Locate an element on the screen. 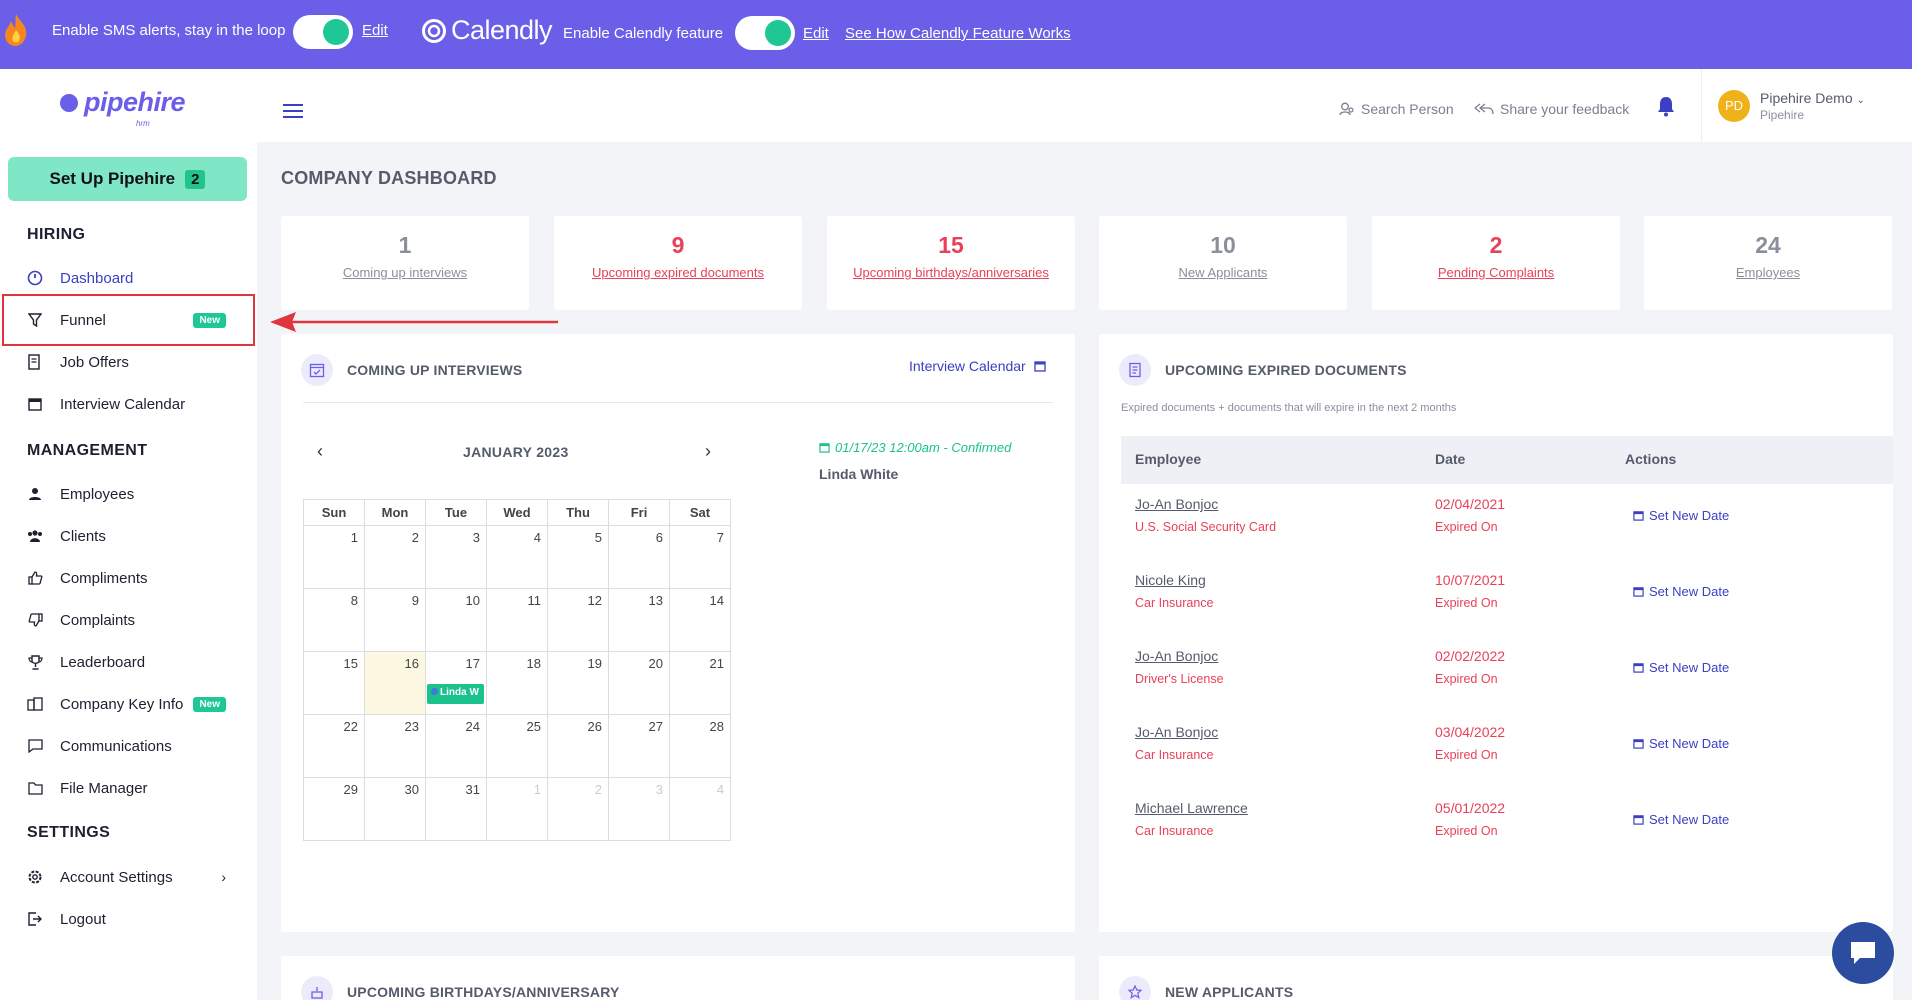 This screenshot has height=1000, width=1912. calendar-day: 19 is located at coordinates (578, 683).